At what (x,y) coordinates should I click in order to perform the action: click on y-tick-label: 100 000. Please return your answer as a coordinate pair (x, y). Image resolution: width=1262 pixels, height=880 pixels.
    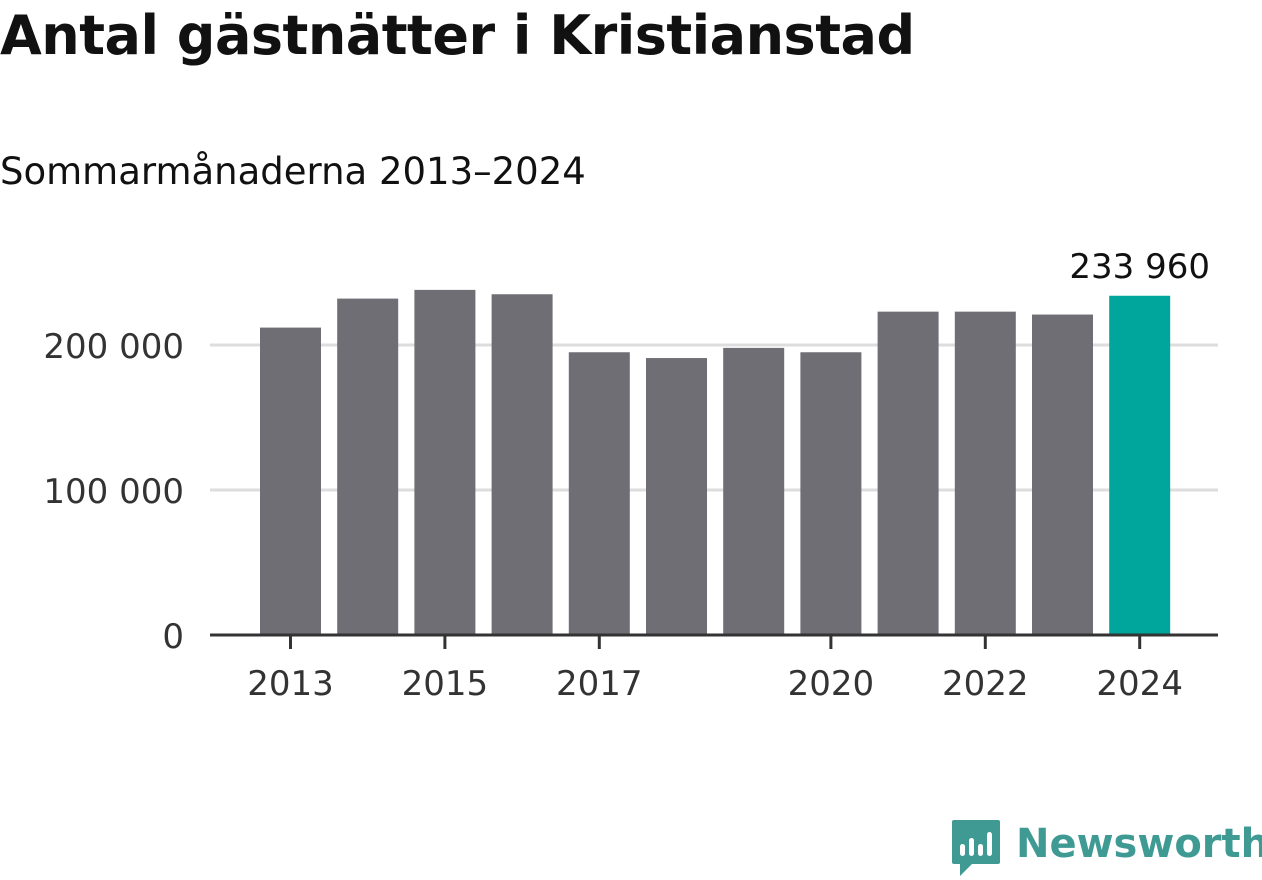
    Looking at the image, I should click on (113, 492).